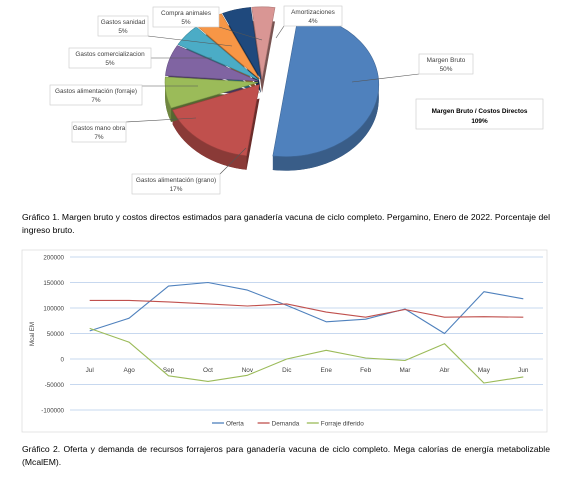 Image resolution: width=572 pixels, height=479 pixels. I want to click on ratio-value: 109%, so click(479, 121).